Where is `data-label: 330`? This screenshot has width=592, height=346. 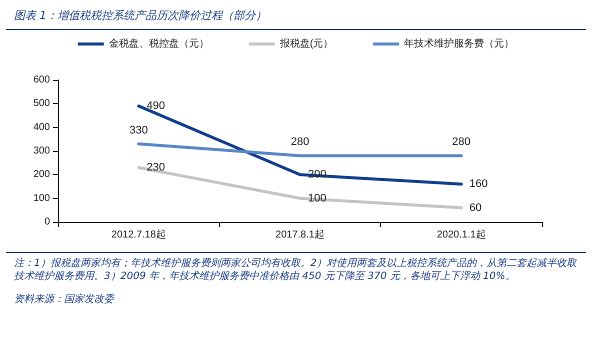
data-label: 330 is located at coordinates (138, 130).